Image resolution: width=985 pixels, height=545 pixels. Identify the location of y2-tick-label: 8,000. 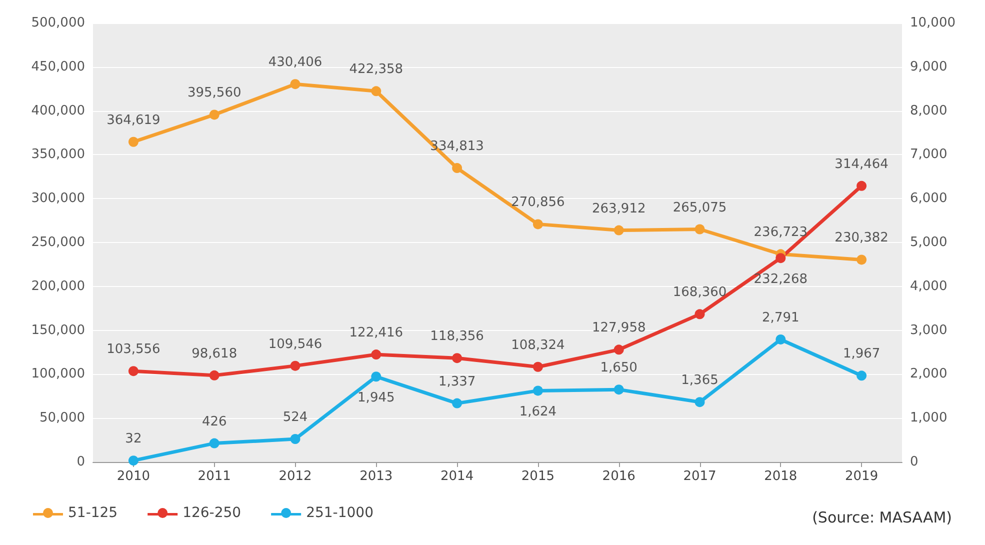
(929, 110).